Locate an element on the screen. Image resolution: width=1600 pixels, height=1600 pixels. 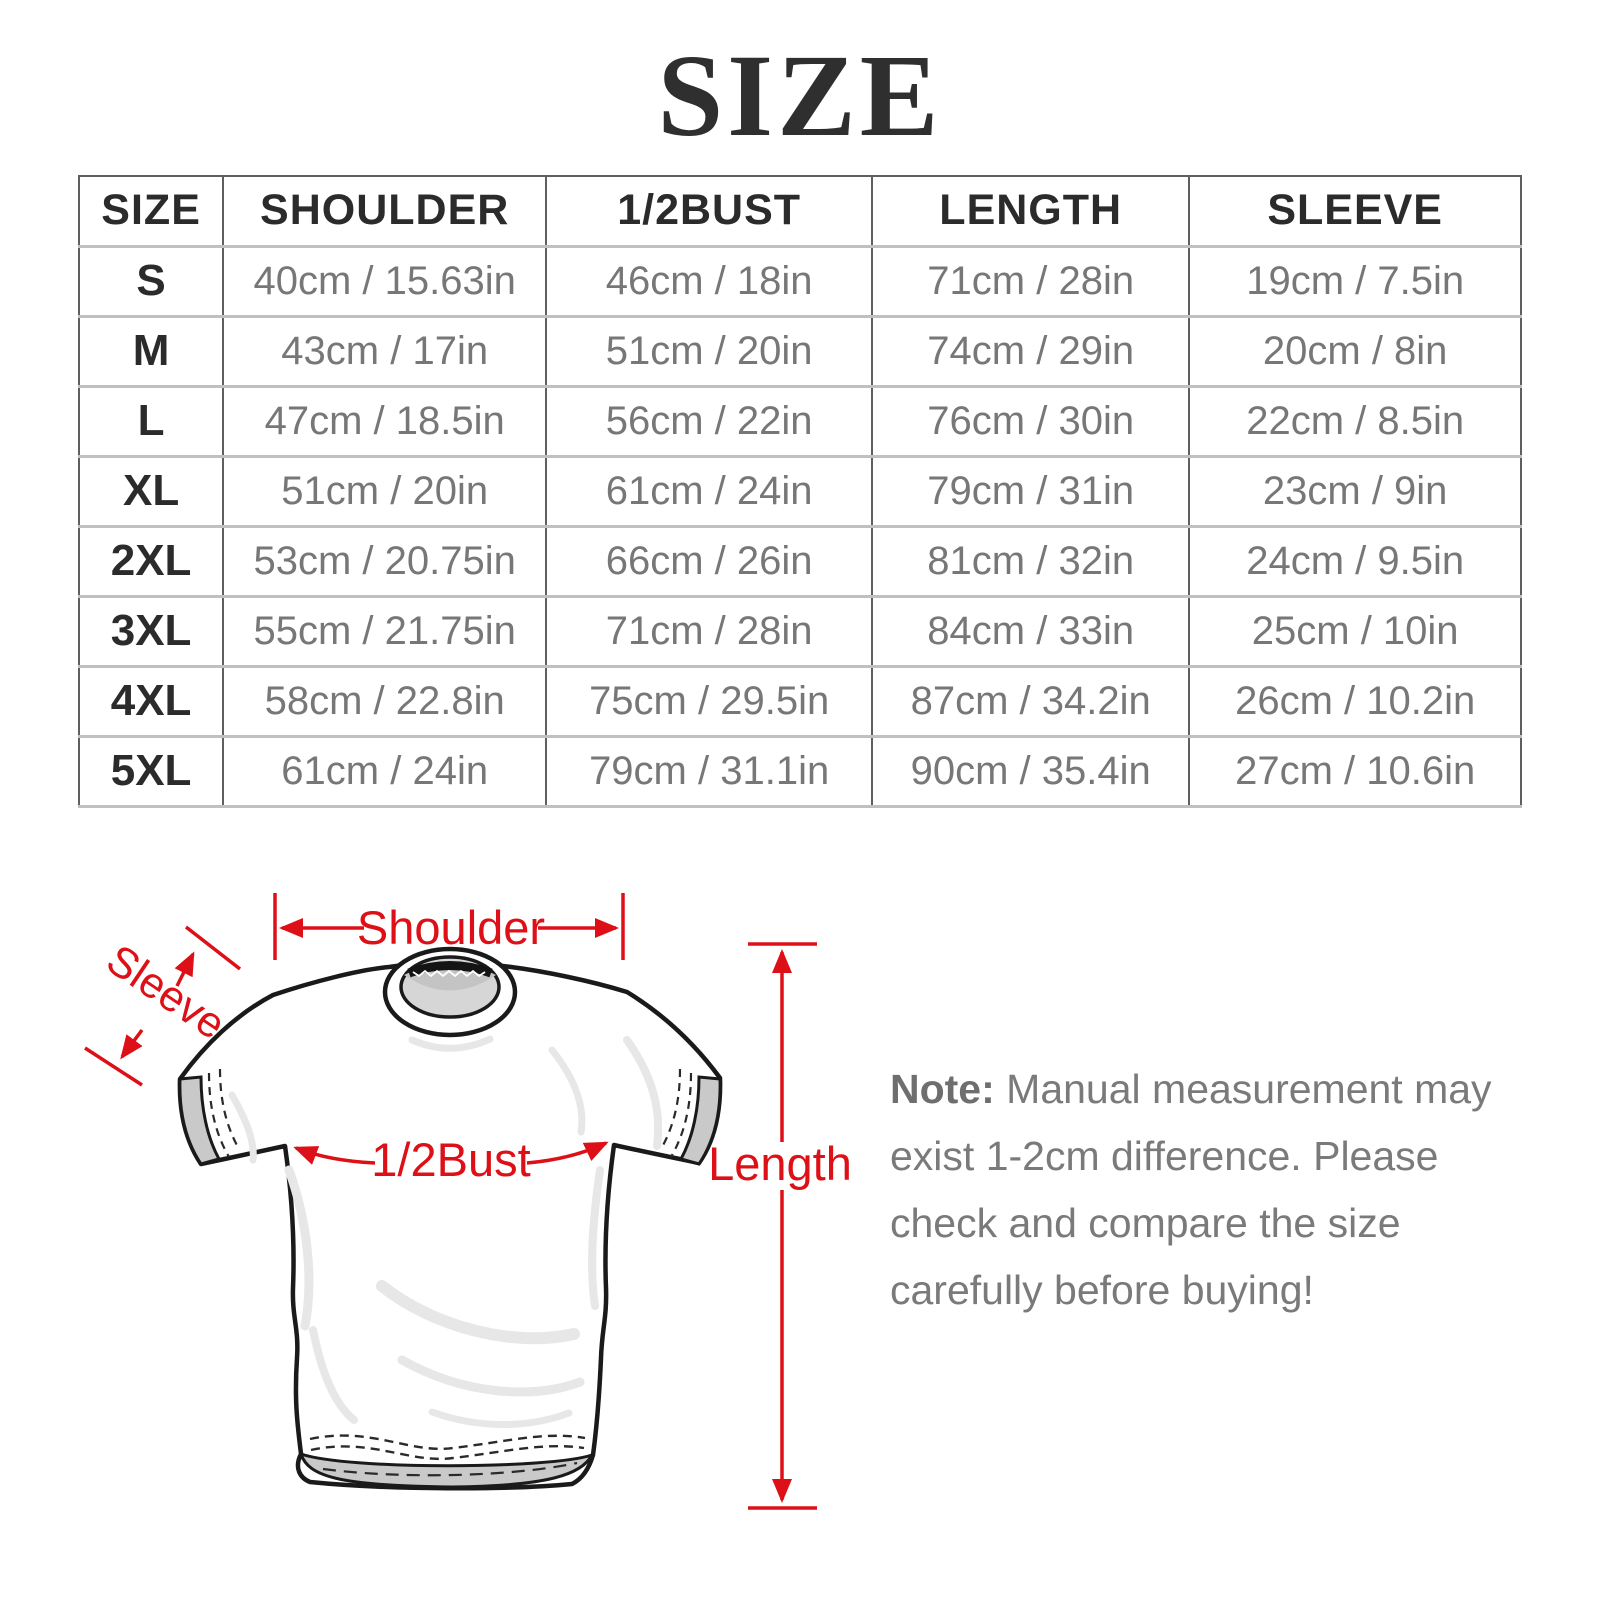
bust-label: 1/2Bust is located at coordinates (450, 1159).